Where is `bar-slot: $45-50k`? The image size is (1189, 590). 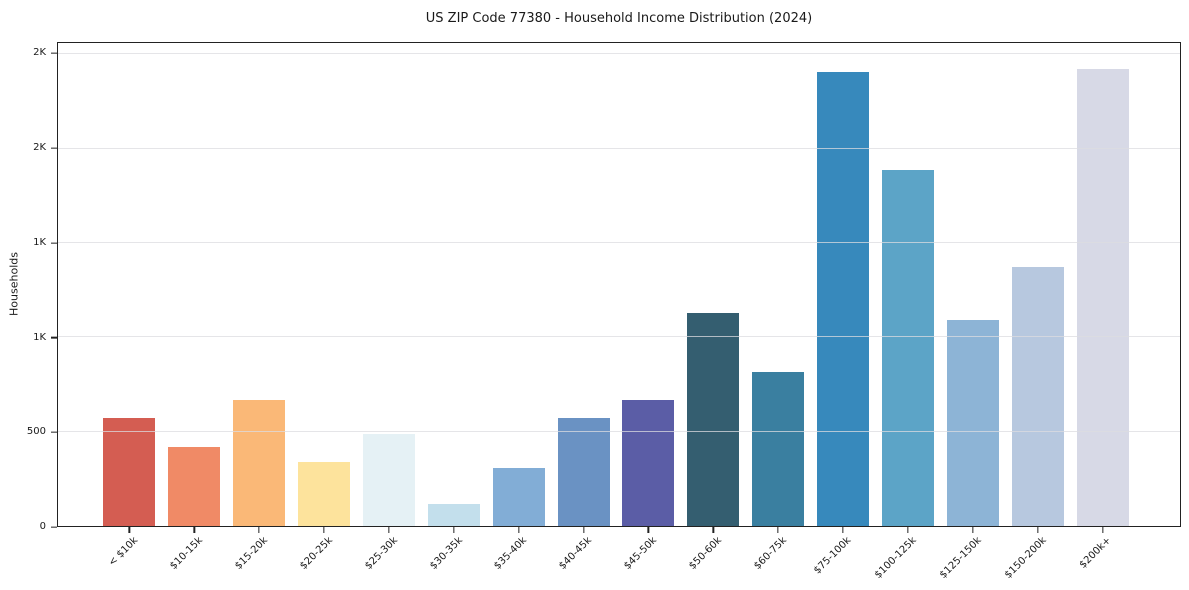
bar-slot: $45-50k is located at coordinates (648, 307).